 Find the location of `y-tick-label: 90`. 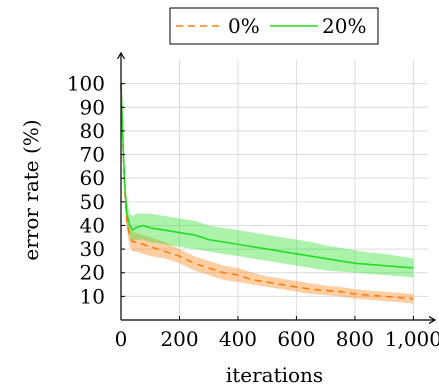

y-tick-label: 90 is located at coordinates (92, 107).